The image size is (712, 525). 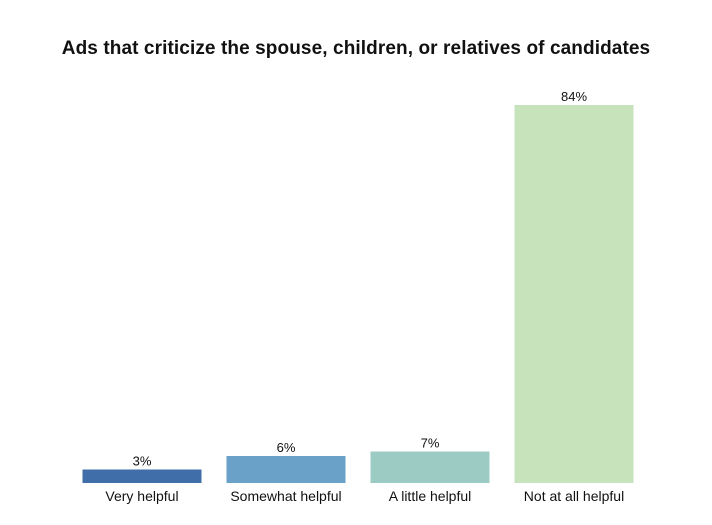 I want to click on category-label-4: Not at all helpful, so click(x=574, y=496).